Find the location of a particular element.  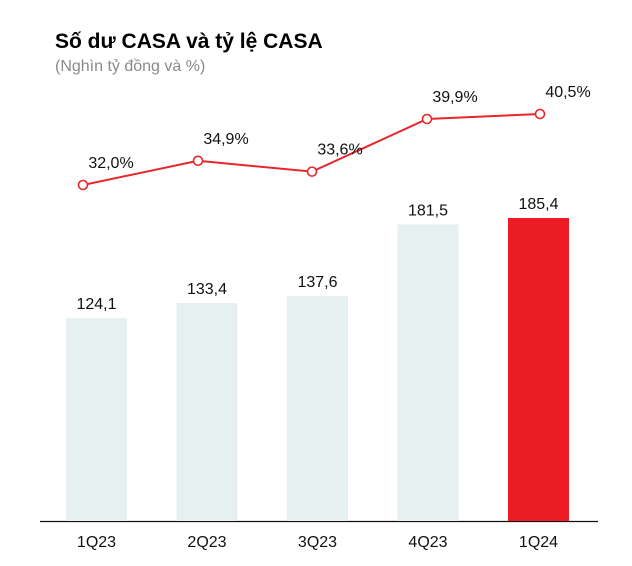

bar-label-1q24: 185,4 is located at coordinates (538, 204).